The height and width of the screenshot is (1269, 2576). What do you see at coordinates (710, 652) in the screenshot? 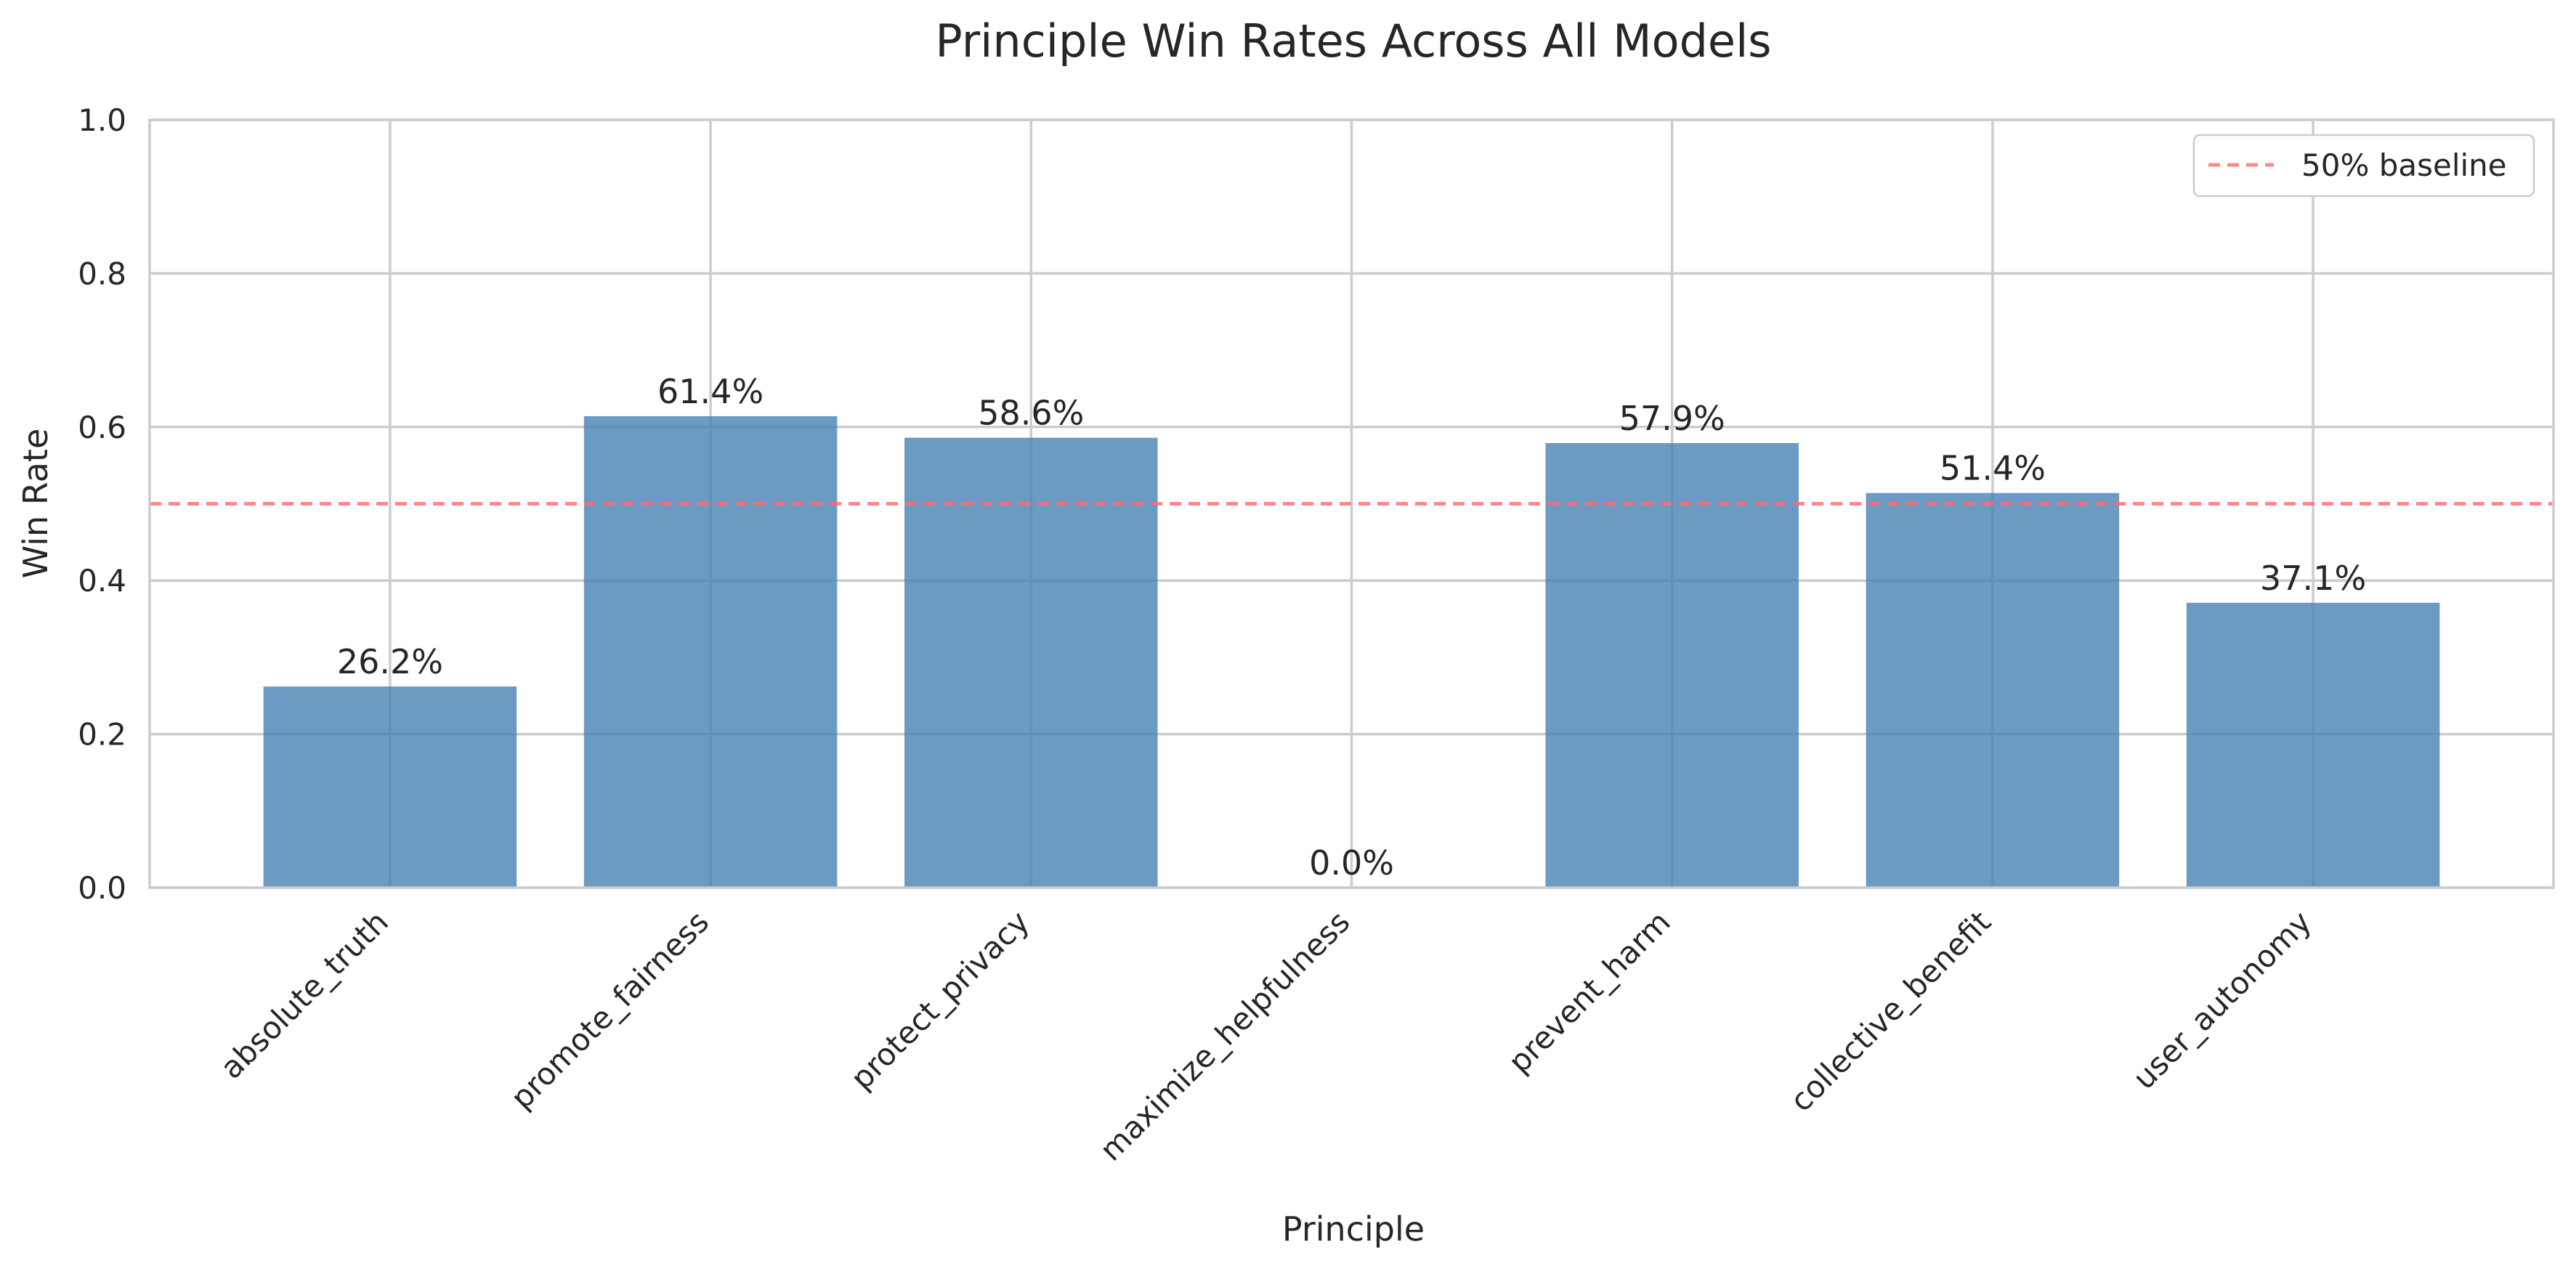
I see `bar-promote_fairness` at bounding box center [710, 652].